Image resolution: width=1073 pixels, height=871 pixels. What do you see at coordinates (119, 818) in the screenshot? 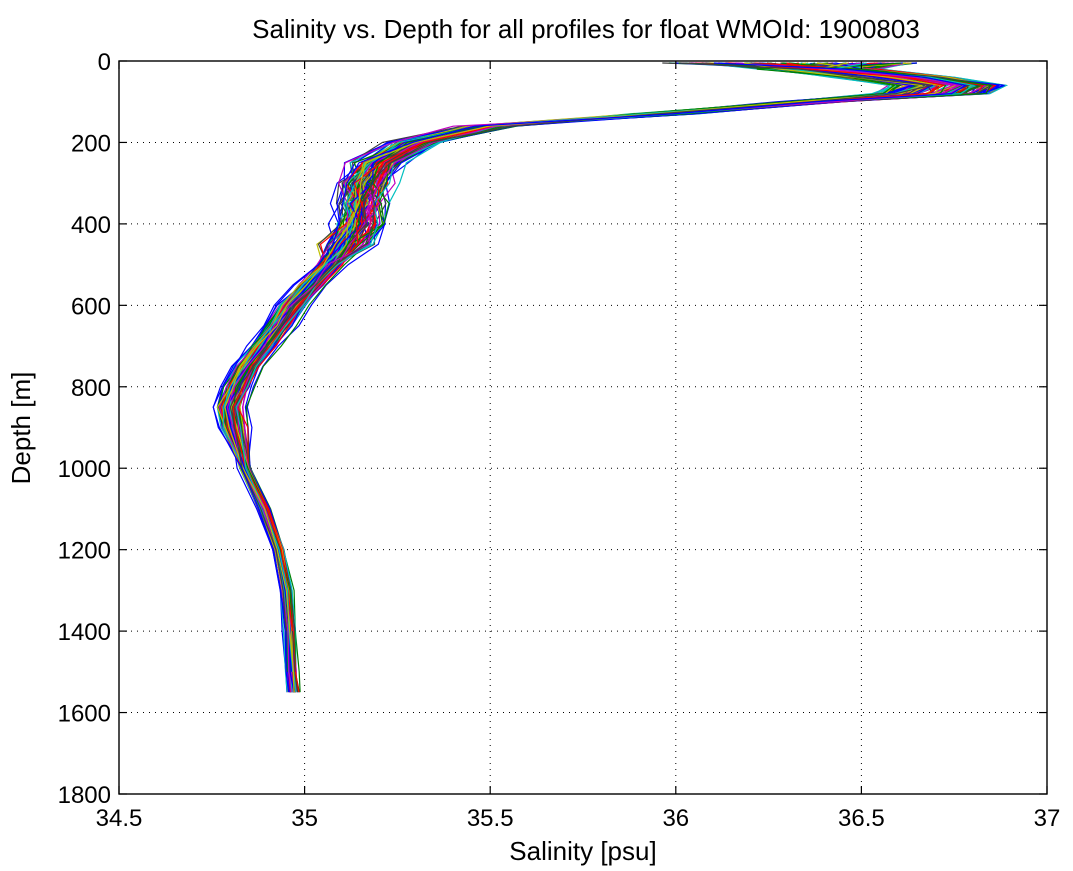
I see `x-tick-label: 34.5` at bounding box center [119, 818].